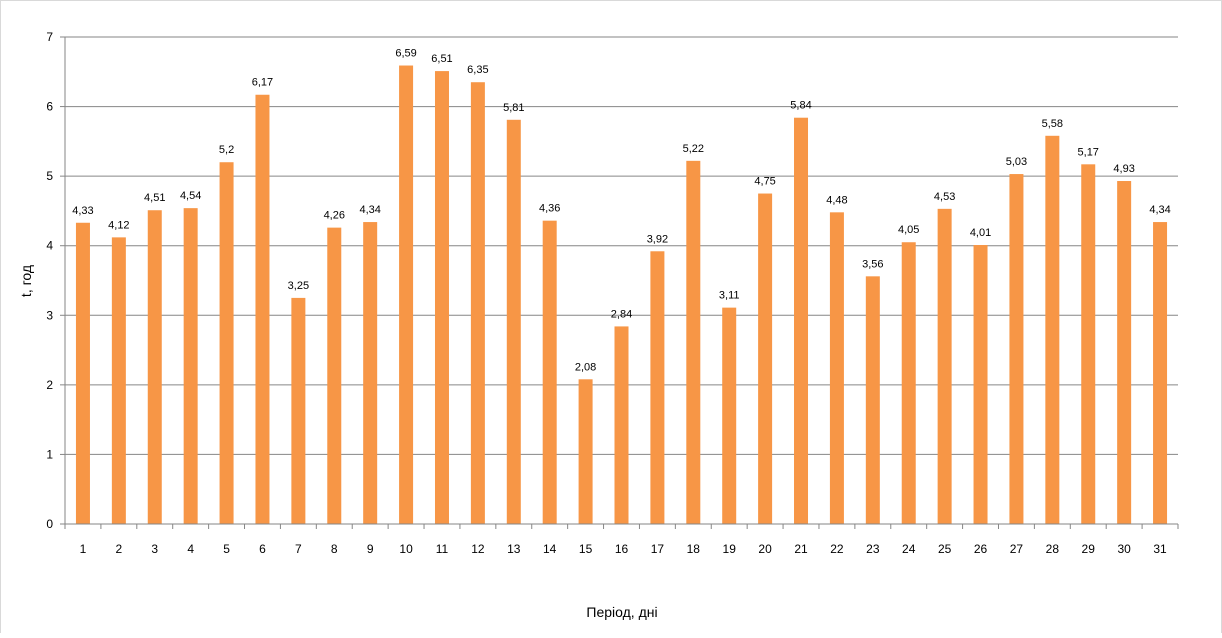  Describe the element at coordinates (49, 524) in the screenshot. I see `y-tick-label: 0` at that location.